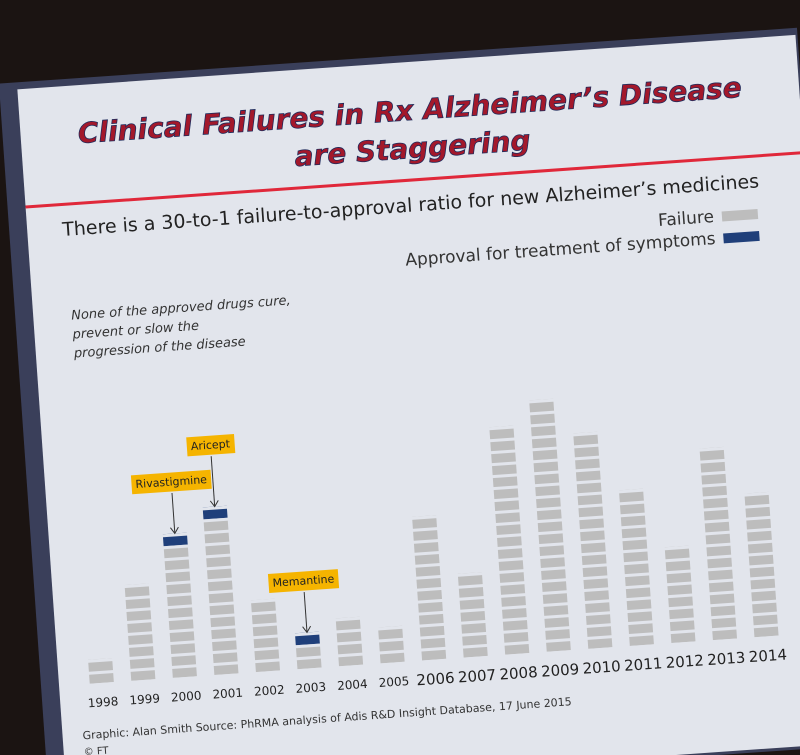 This screenshot has width=800, height=755. I want to click on annotation: Memantine, so click(303, 580).